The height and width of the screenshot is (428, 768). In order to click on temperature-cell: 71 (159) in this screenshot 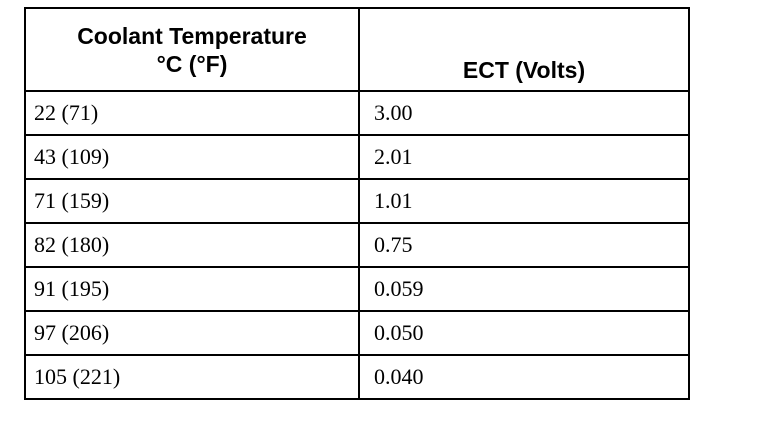, I will do `click(192, 201)`.